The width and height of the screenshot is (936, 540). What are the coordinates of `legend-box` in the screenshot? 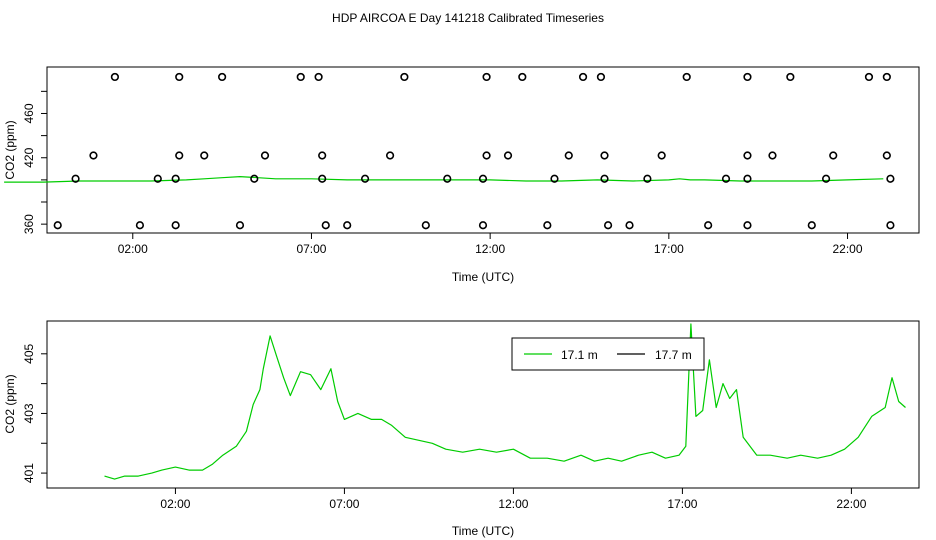 It's located at (608, 354).